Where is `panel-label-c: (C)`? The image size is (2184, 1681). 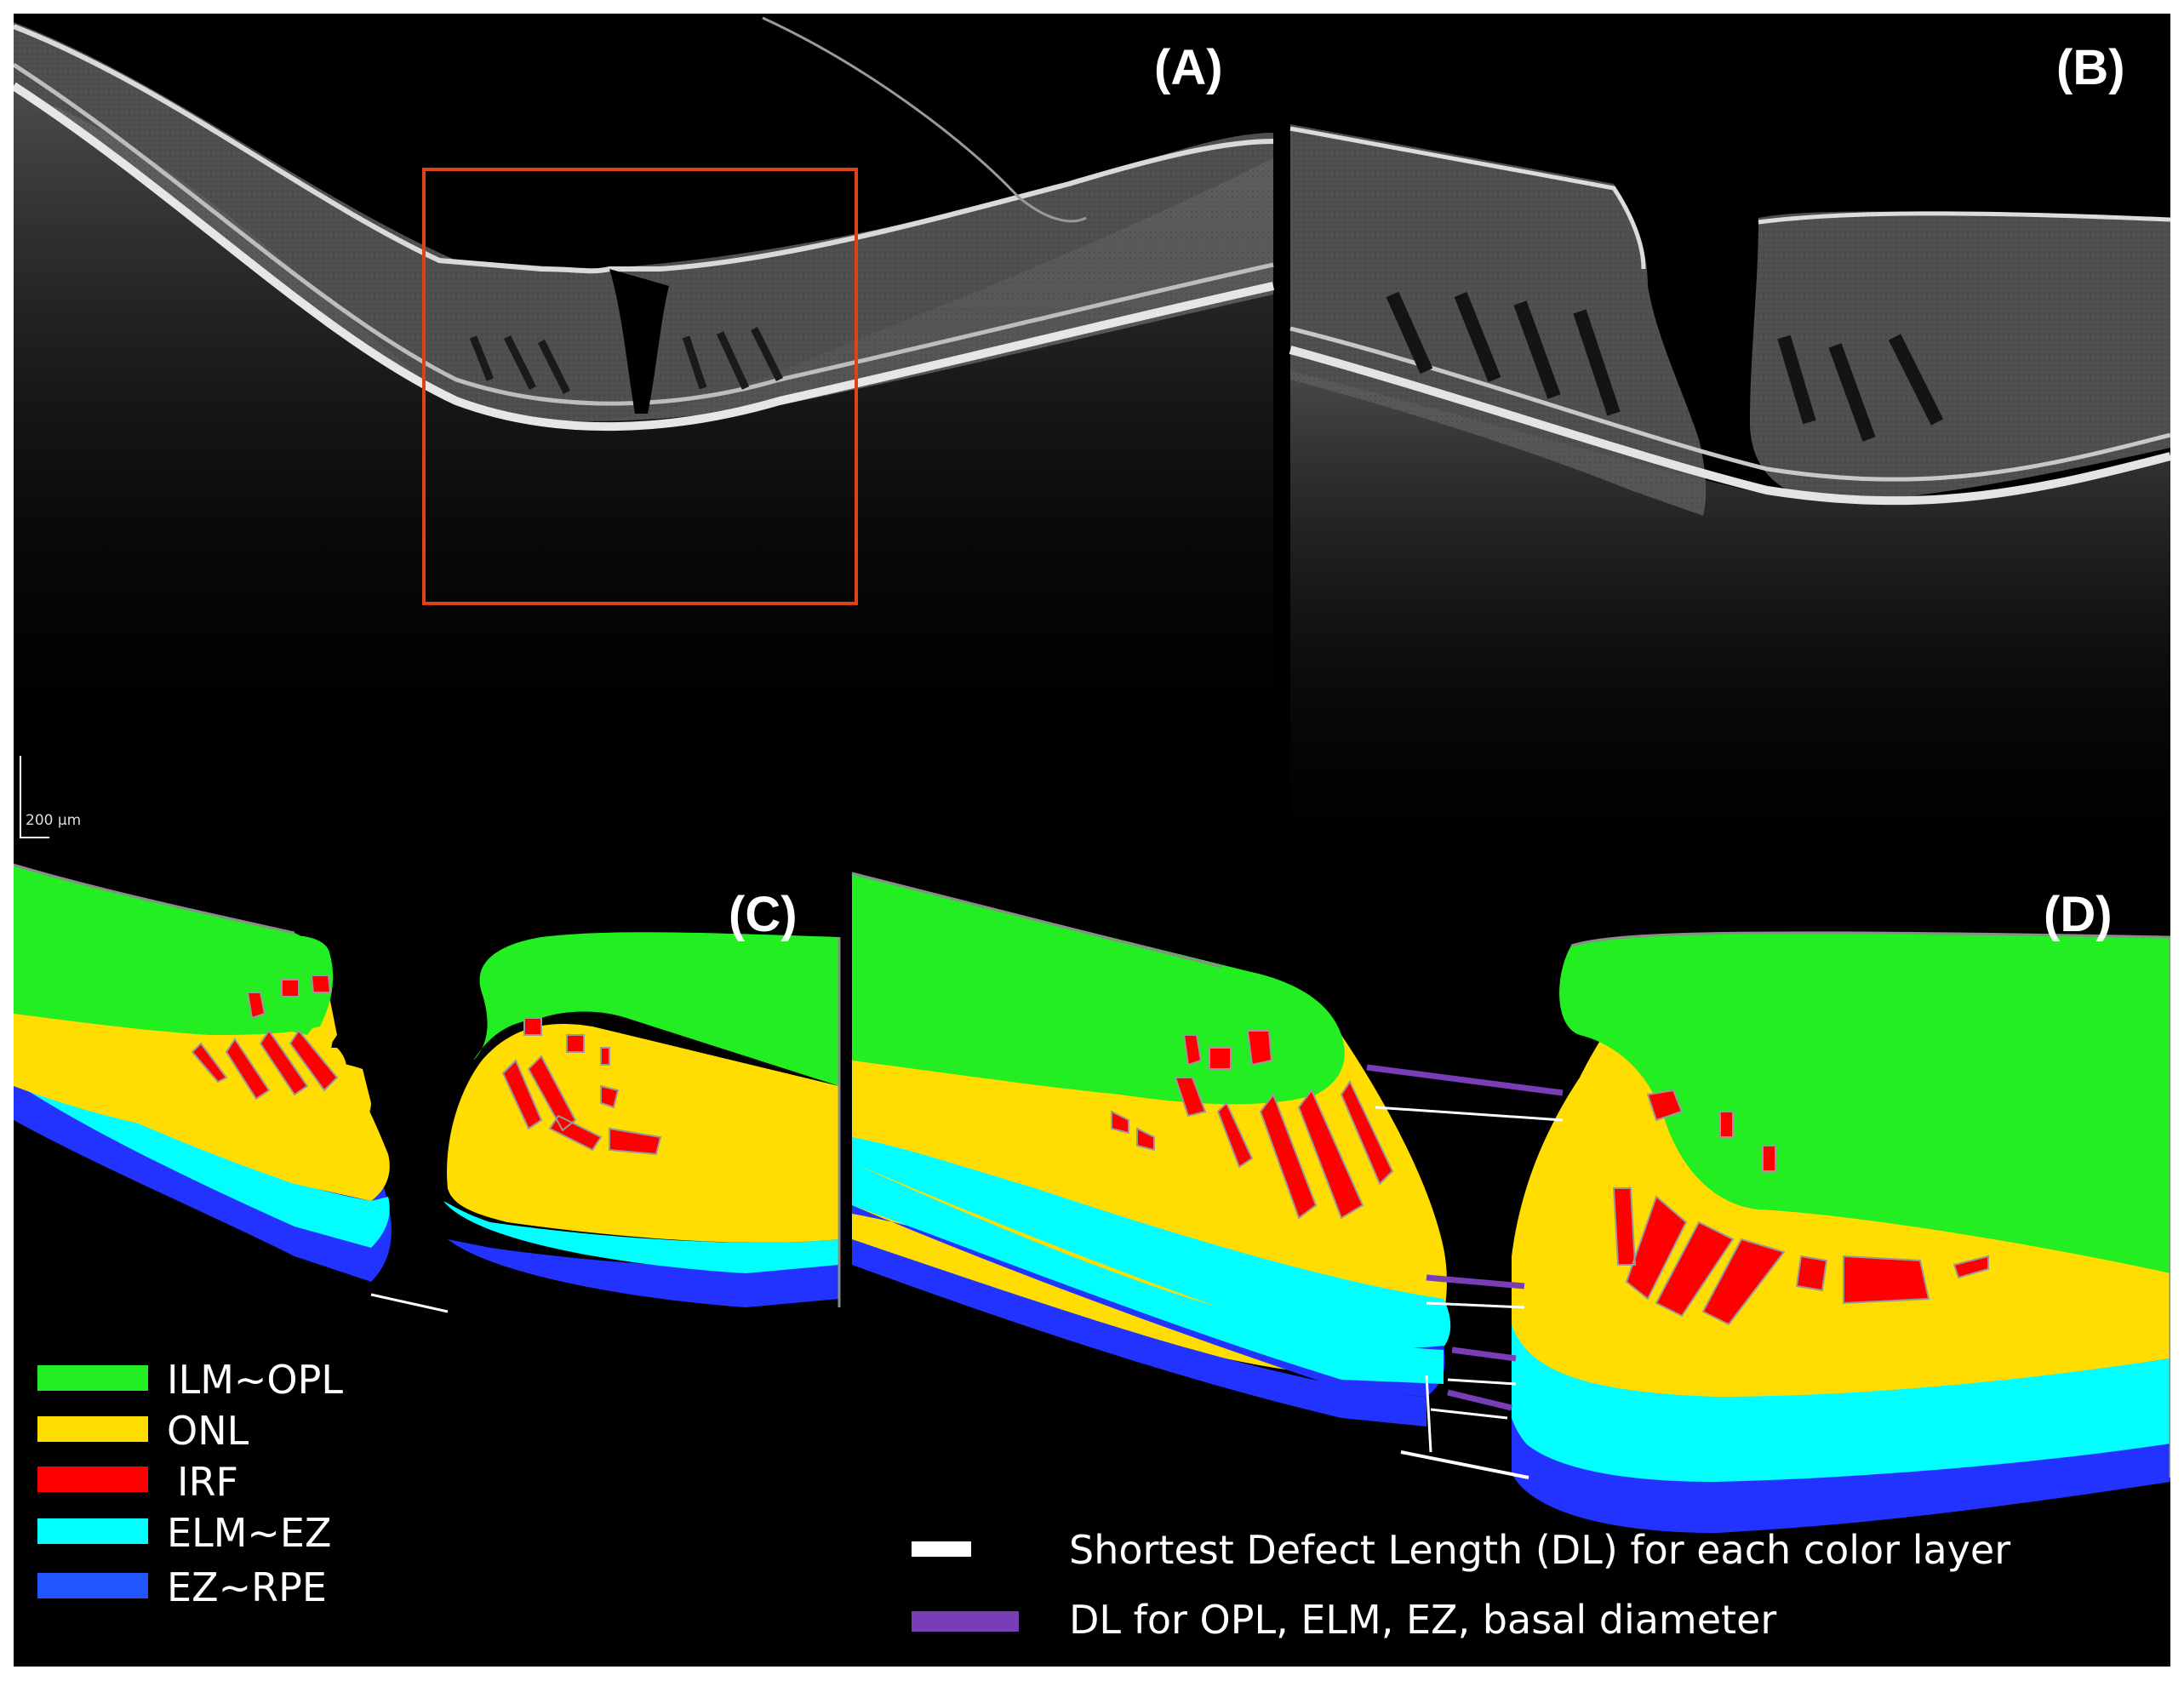
panel-label-c: (C) is located at coordinates (763, 914).